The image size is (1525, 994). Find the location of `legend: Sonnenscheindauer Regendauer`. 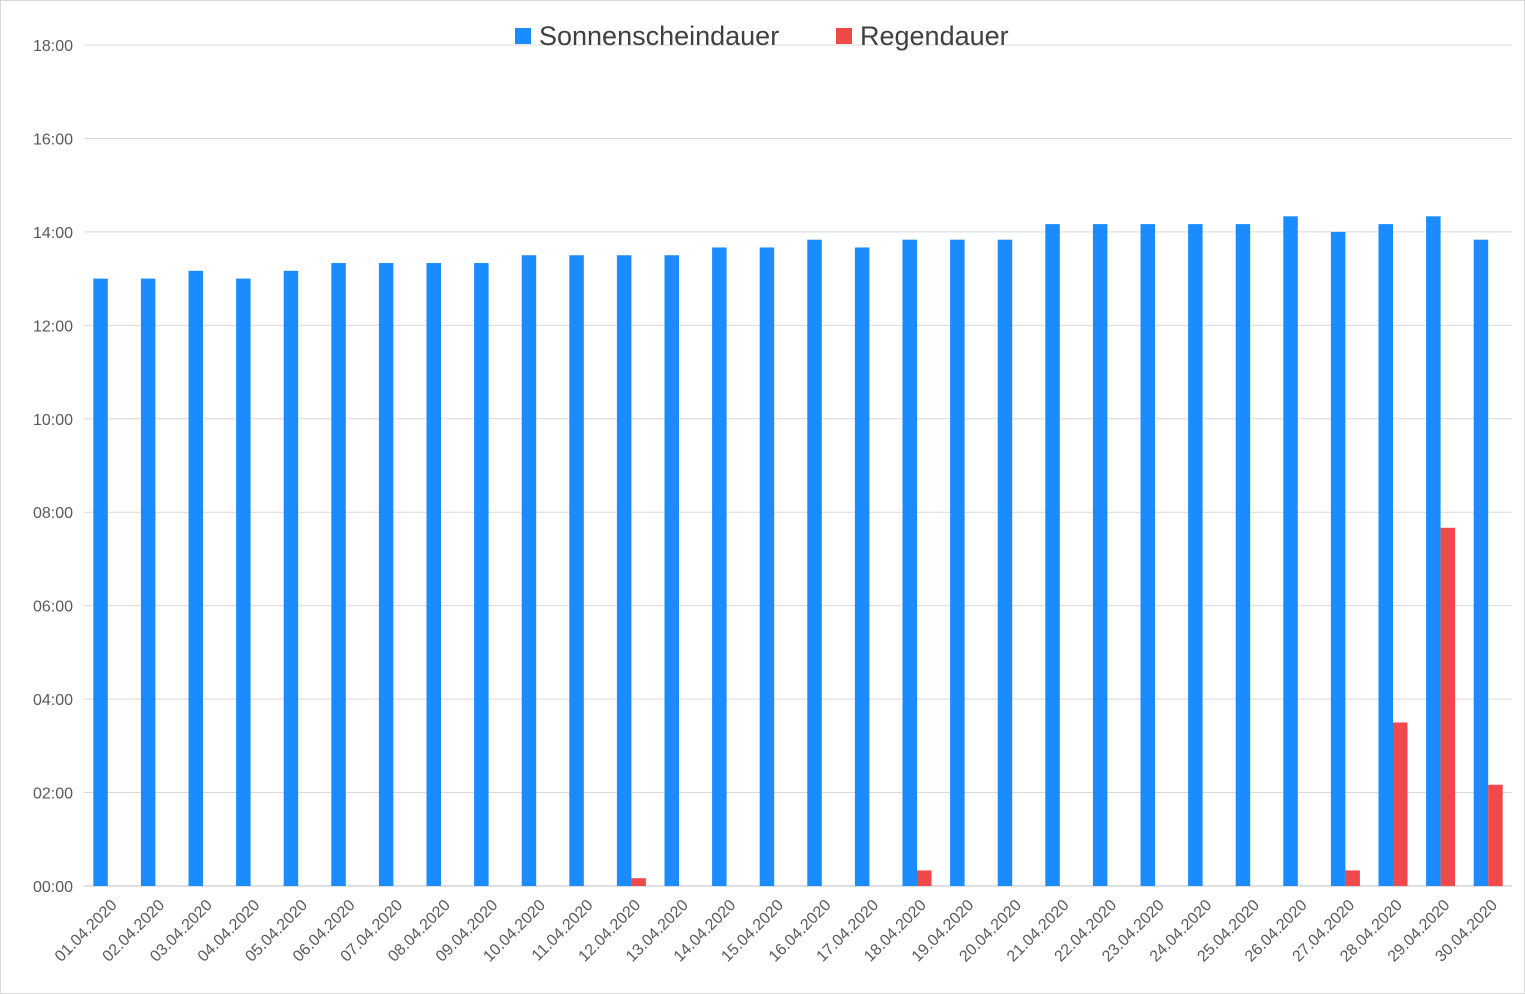

legend: Sonnenscheindauer Regendauer is located at coordinates (762, 36).